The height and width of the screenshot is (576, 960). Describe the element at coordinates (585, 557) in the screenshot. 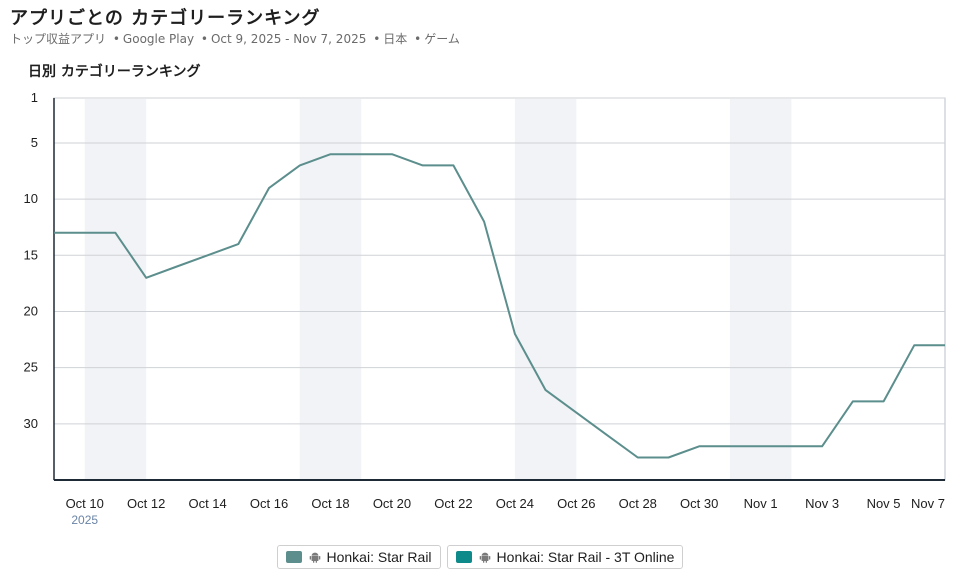

I see `legend-label-series-2: Honkai: Star Rail - 3T Online` at that location.